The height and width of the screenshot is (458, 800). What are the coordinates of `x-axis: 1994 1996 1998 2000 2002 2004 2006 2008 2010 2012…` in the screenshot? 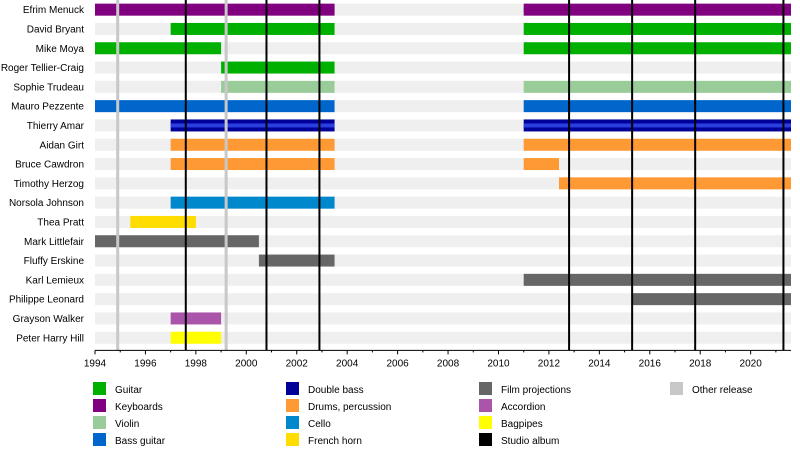 It's located at (437, 359).